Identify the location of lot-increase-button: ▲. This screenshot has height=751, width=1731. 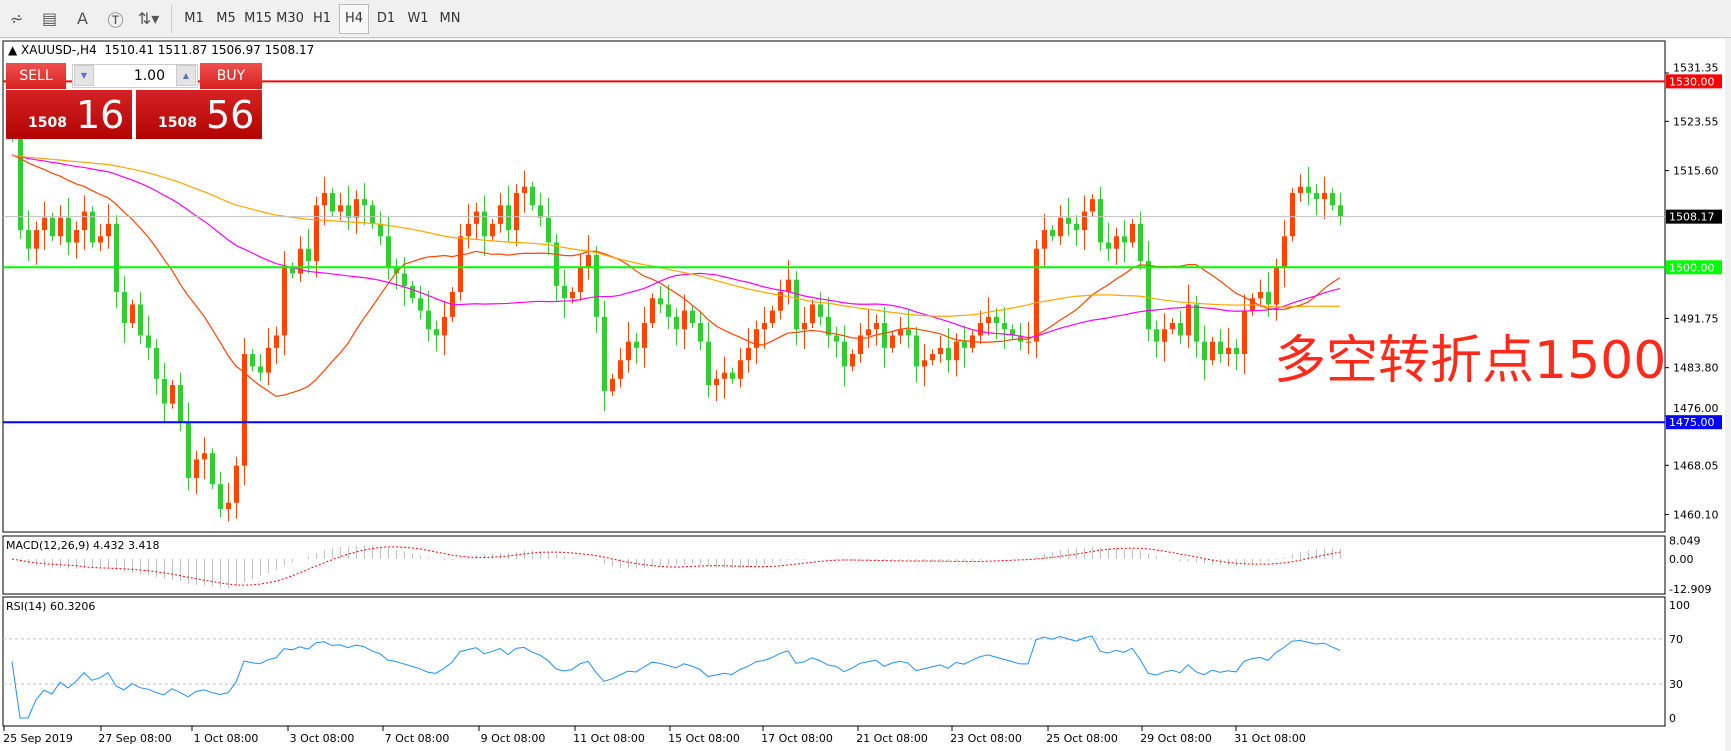
(186, 75).